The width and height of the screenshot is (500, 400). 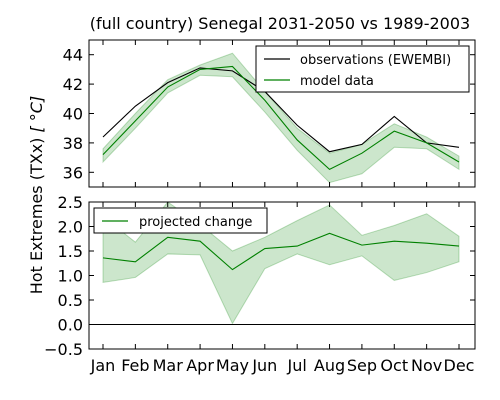 I want to click on x-tick-label: Oct, so click(x=394, y=365).